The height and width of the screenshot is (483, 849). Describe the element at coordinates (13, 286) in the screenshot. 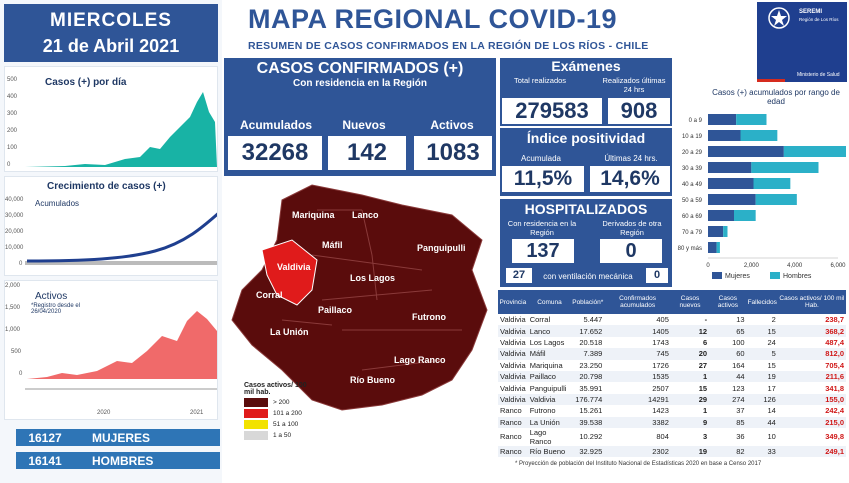

I see `ytick: 2,000` at that location.